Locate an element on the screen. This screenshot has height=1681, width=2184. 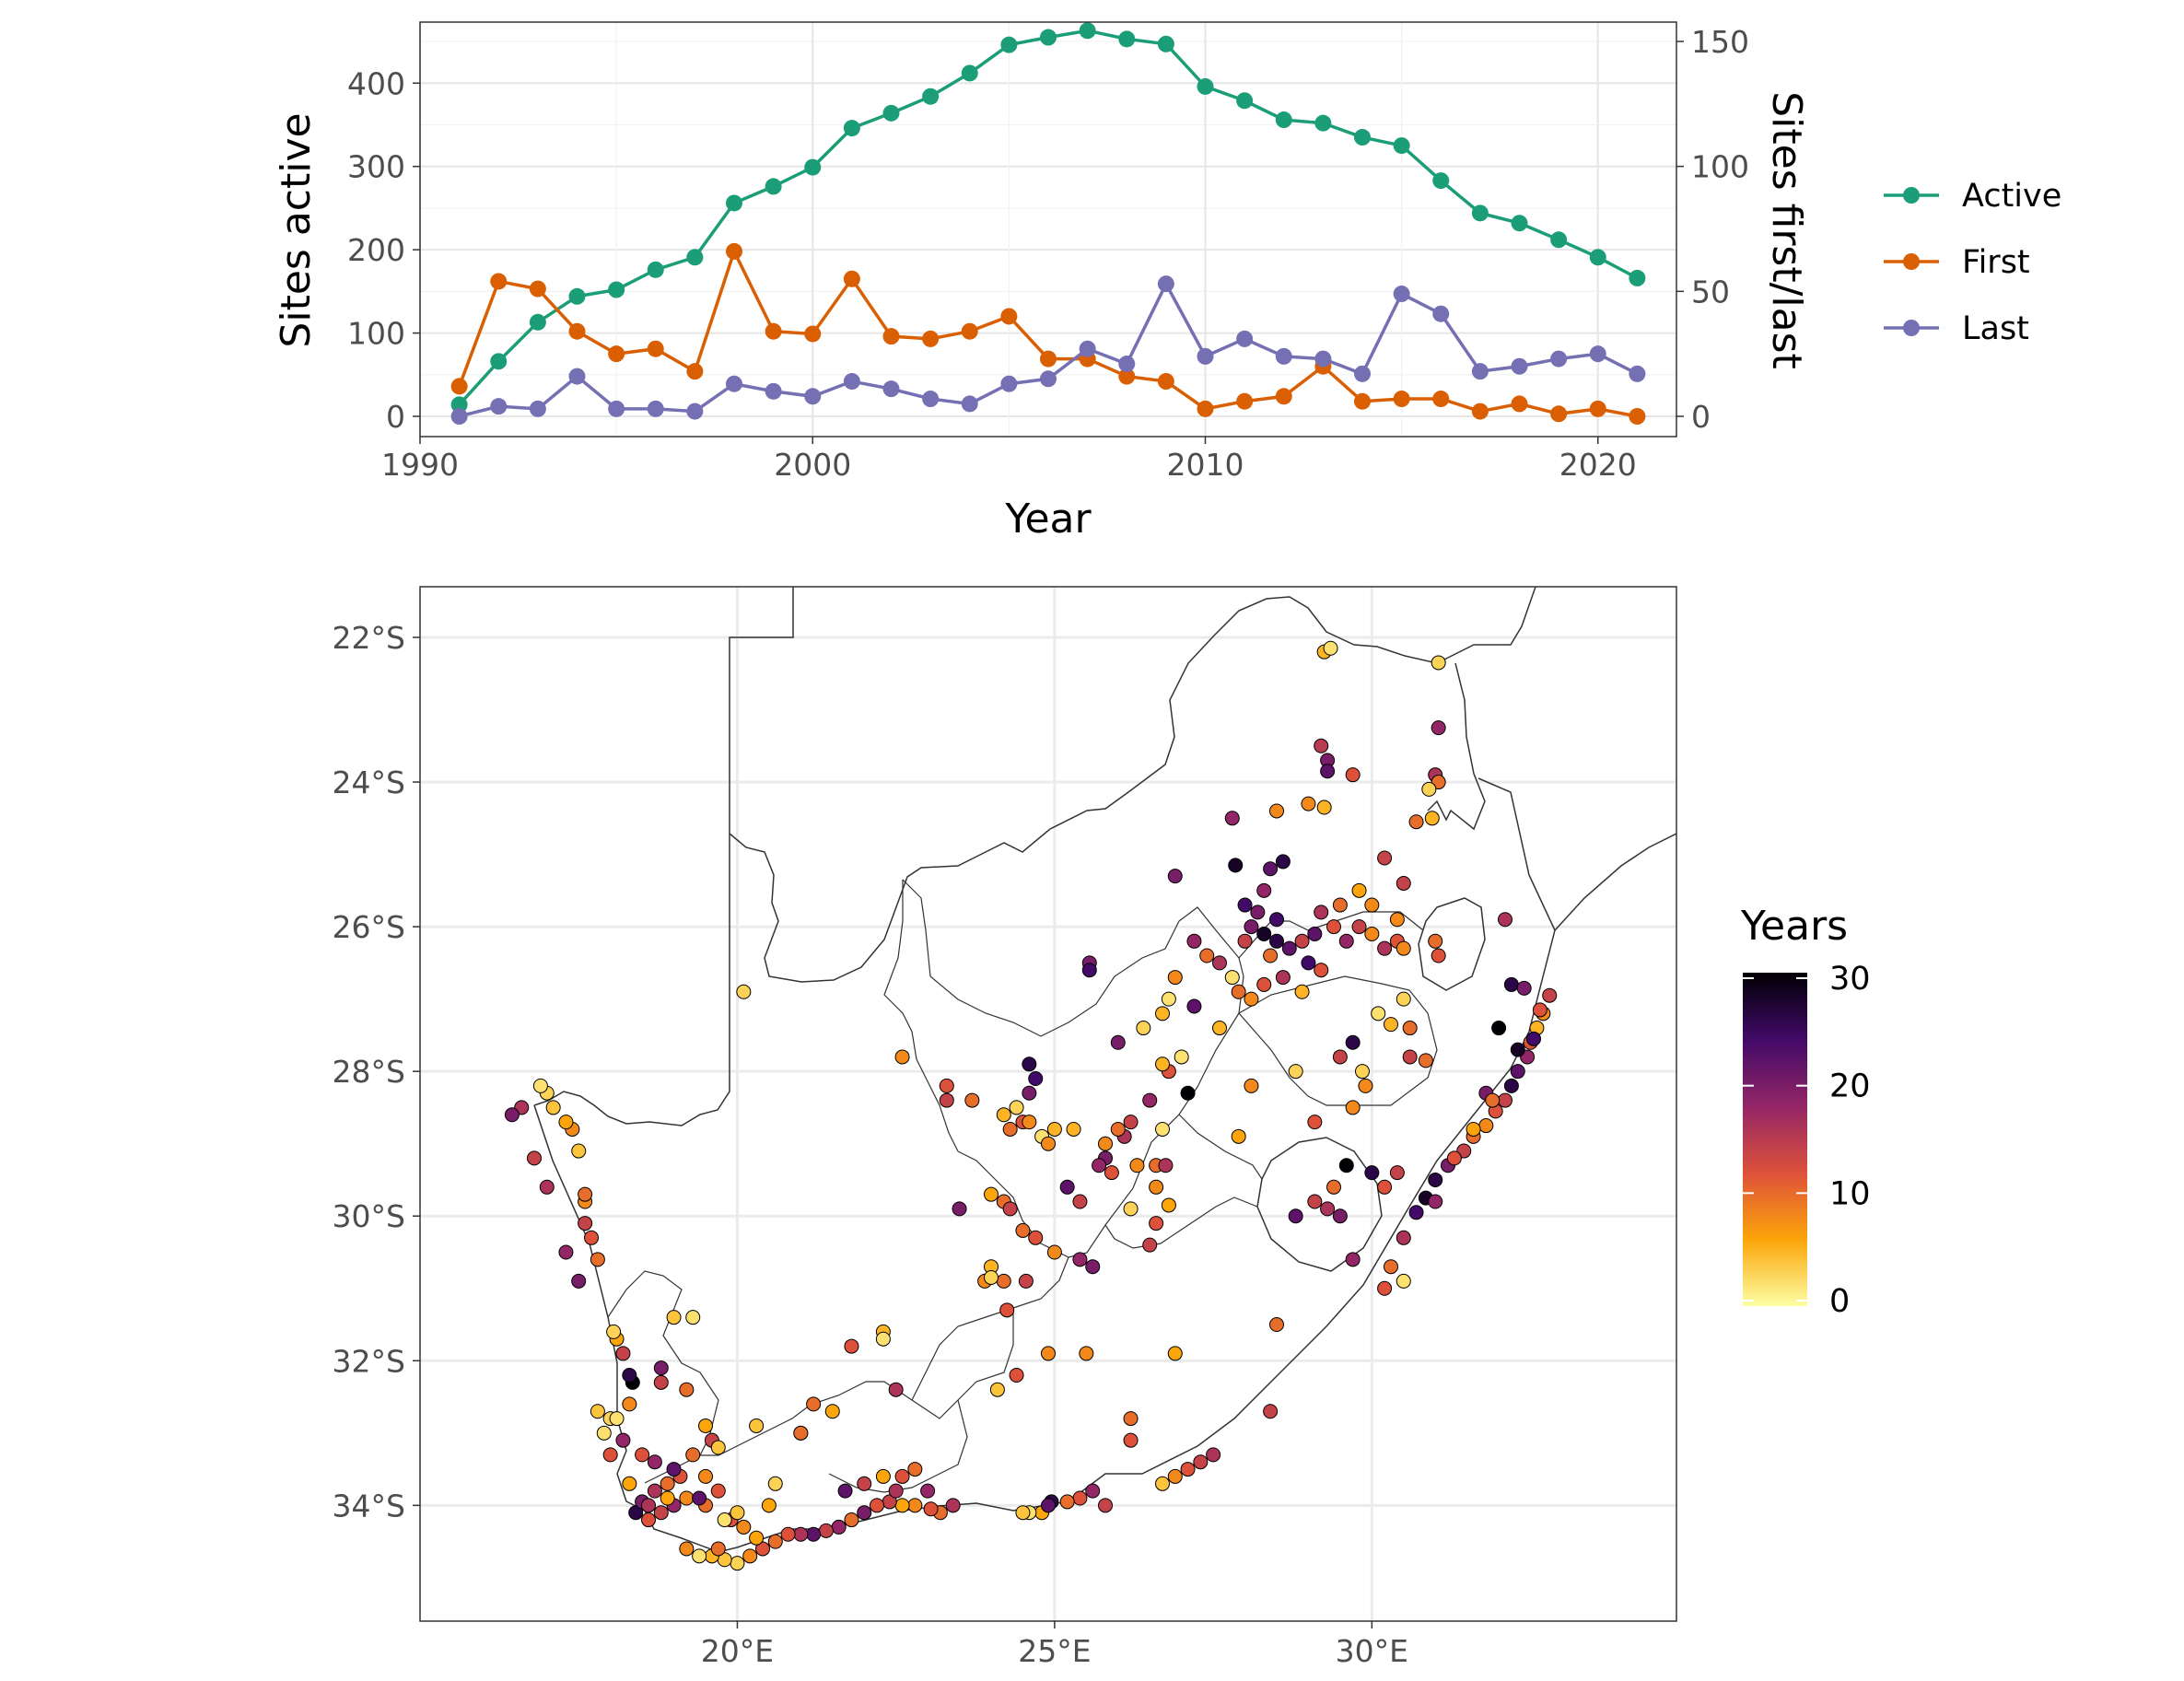
map-x-tick-label: 25°E is located at coordinates (1054, 1651).